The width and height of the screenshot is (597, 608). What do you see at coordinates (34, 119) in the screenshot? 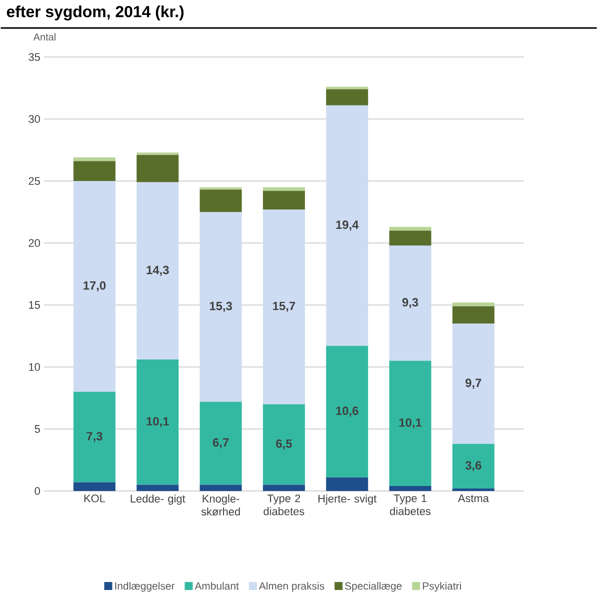
I see `y-tick-label: 30` at bounding box center [34, 119].